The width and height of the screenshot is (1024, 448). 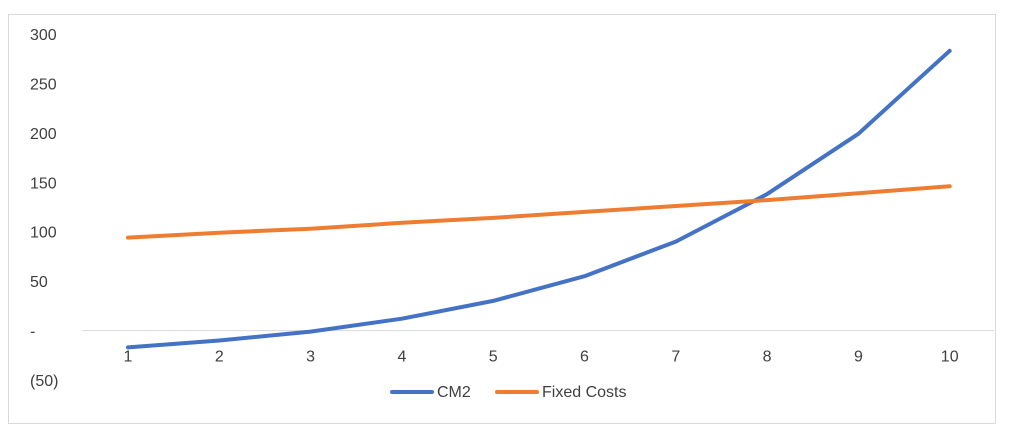 I want to click on series-line-fixed-costs, so click(x=539, y=212).